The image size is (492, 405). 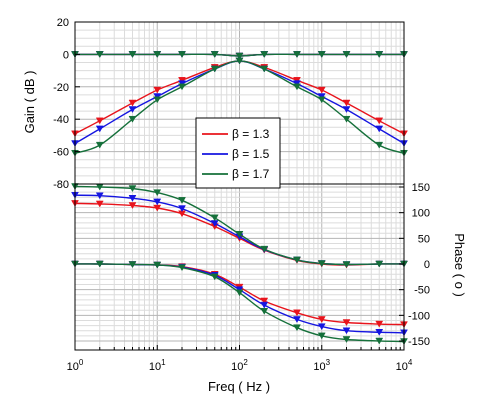 What do you see at coordinates (61, 153) in the screenshot?
I see `gain-tick-label: -60` at bounding box center [61, 153].